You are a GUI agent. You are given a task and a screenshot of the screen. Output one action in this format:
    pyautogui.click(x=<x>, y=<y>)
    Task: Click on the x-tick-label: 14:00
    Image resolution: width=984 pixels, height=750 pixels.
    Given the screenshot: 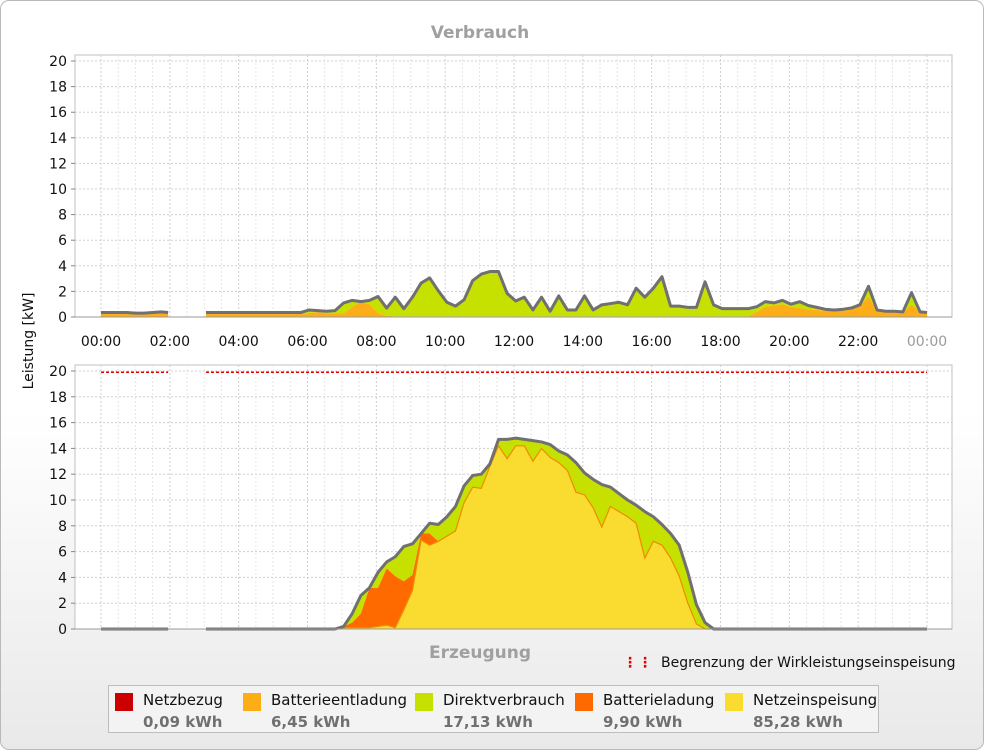 What is the action you would take?
    pyautogui.click(x=583, y=342)
    